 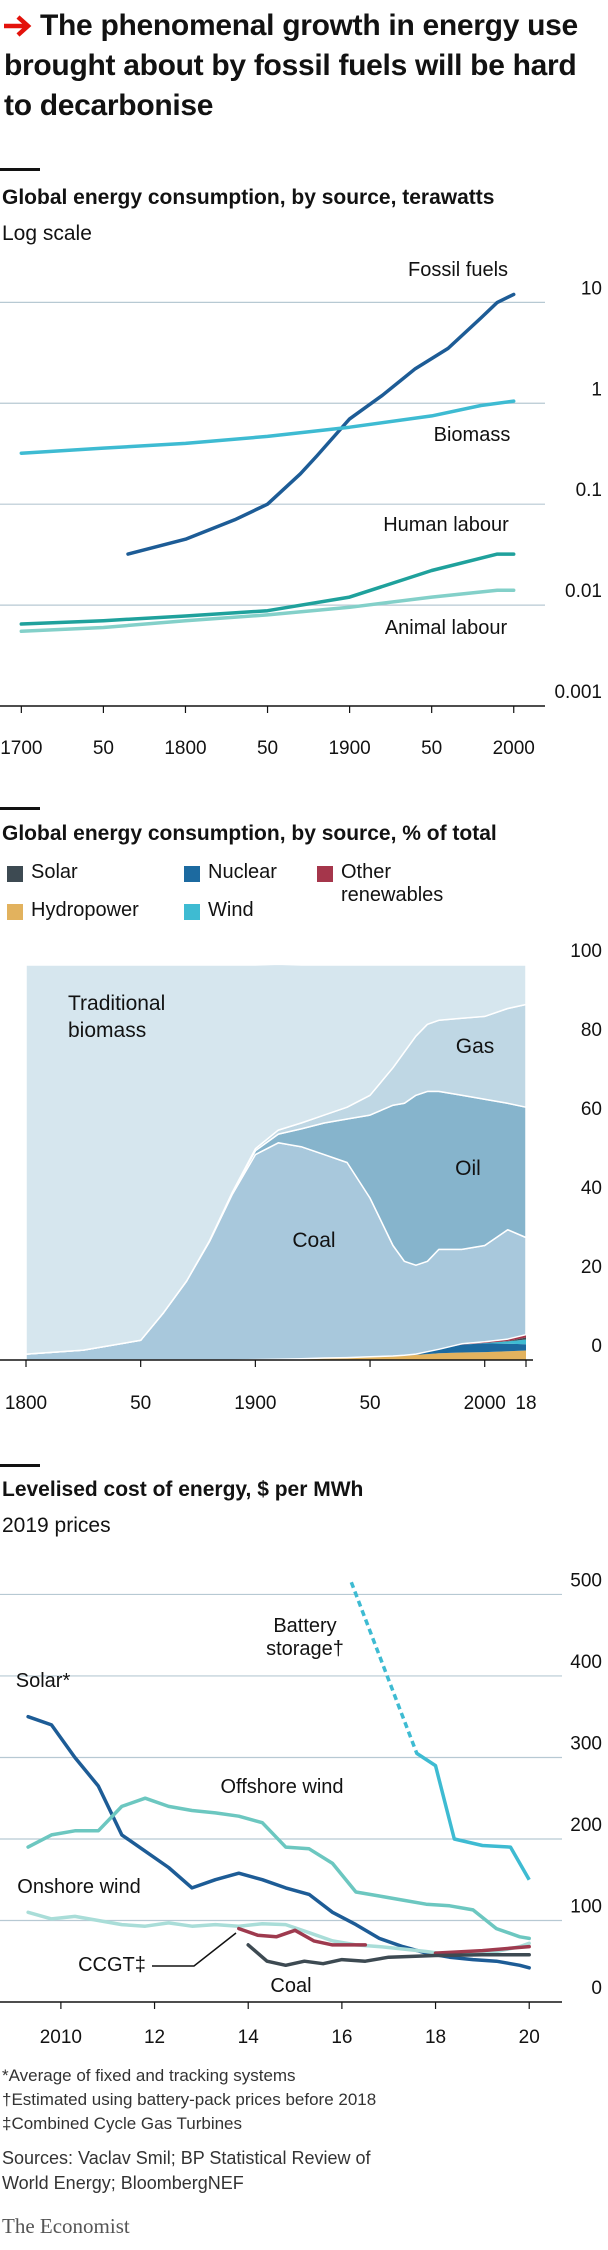 What do you see at coordinates (341, 2037) in the screenshot?
I see `x-tick-label: 16` at bounding box center [341, 2037].